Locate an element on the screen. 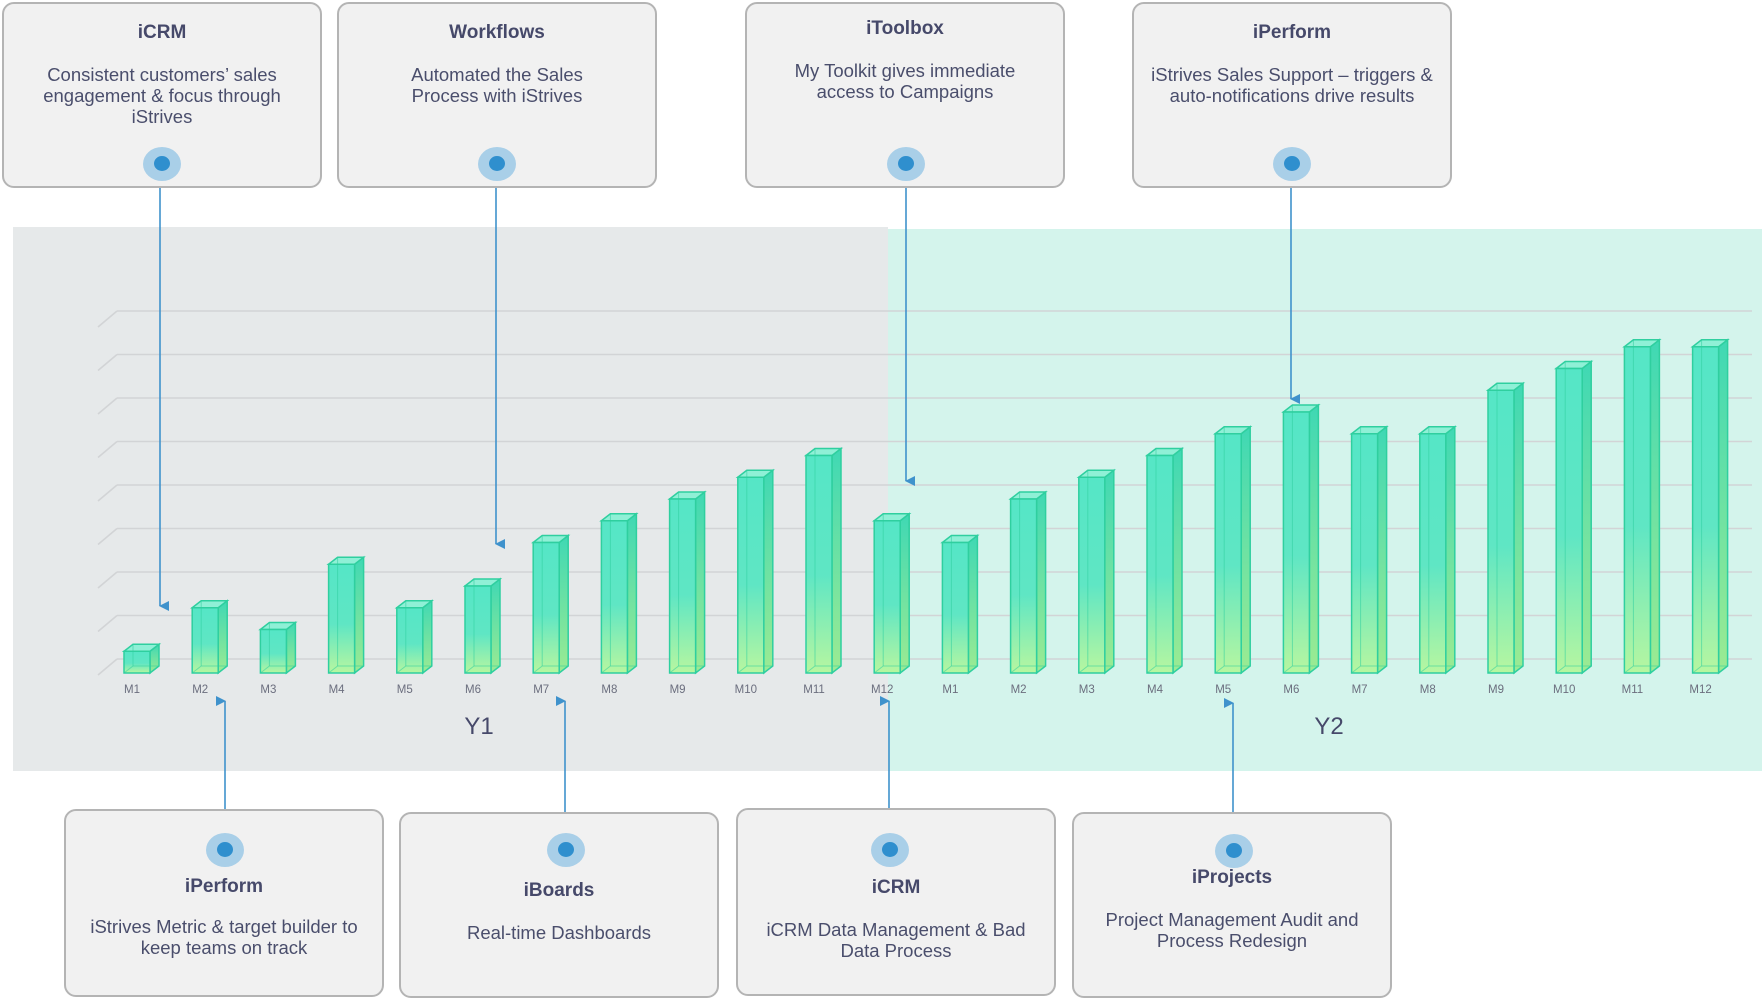 The width and height of the screenshot is (1762, 1000). x-tick-label: M10 is located at coordinates (1564, 690).